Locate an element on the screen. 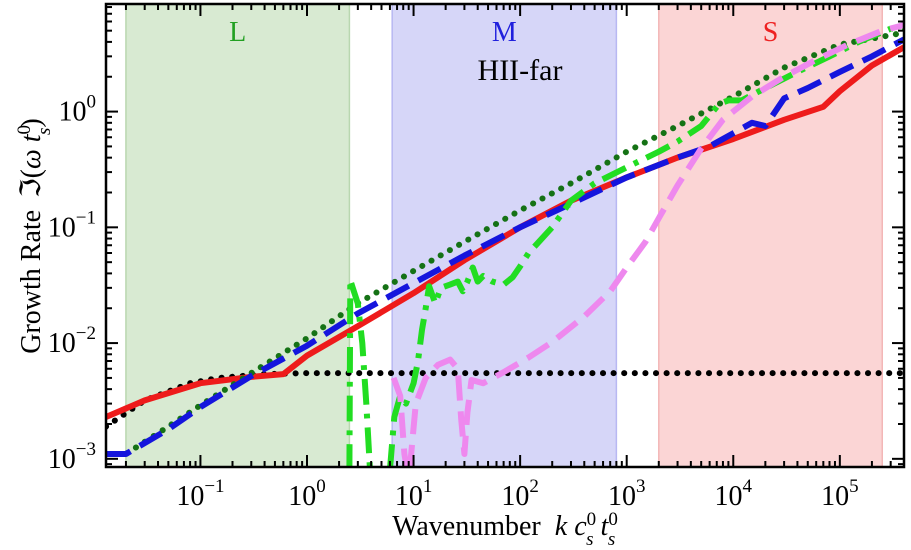 The height and width of the screenshot is (550, 911). series-lime-dashdot-seg0 is located at coordinates (360, 374).